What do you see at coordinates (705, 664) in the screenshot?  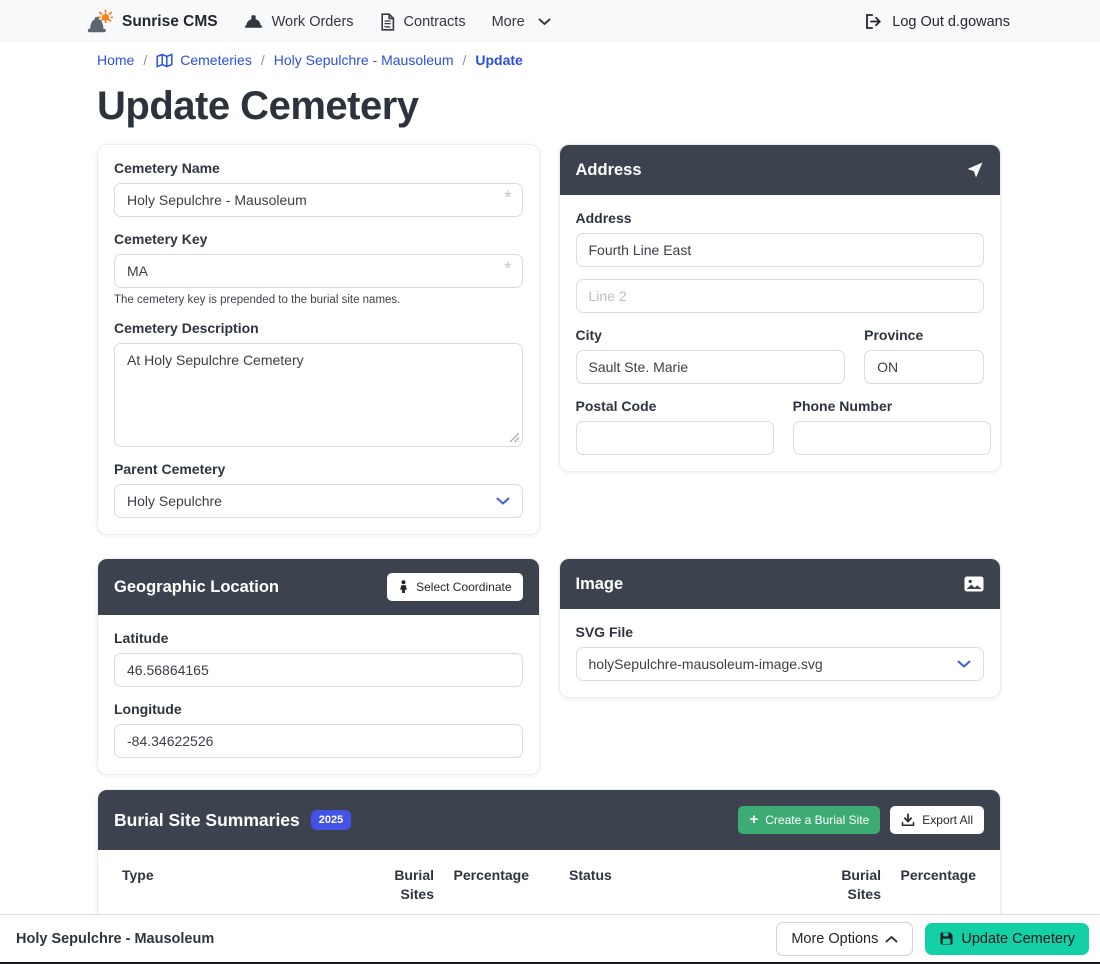 I see `svg-file-value: holySepulchre-mausoleum-image.svg` at bounding box center [705, 664].